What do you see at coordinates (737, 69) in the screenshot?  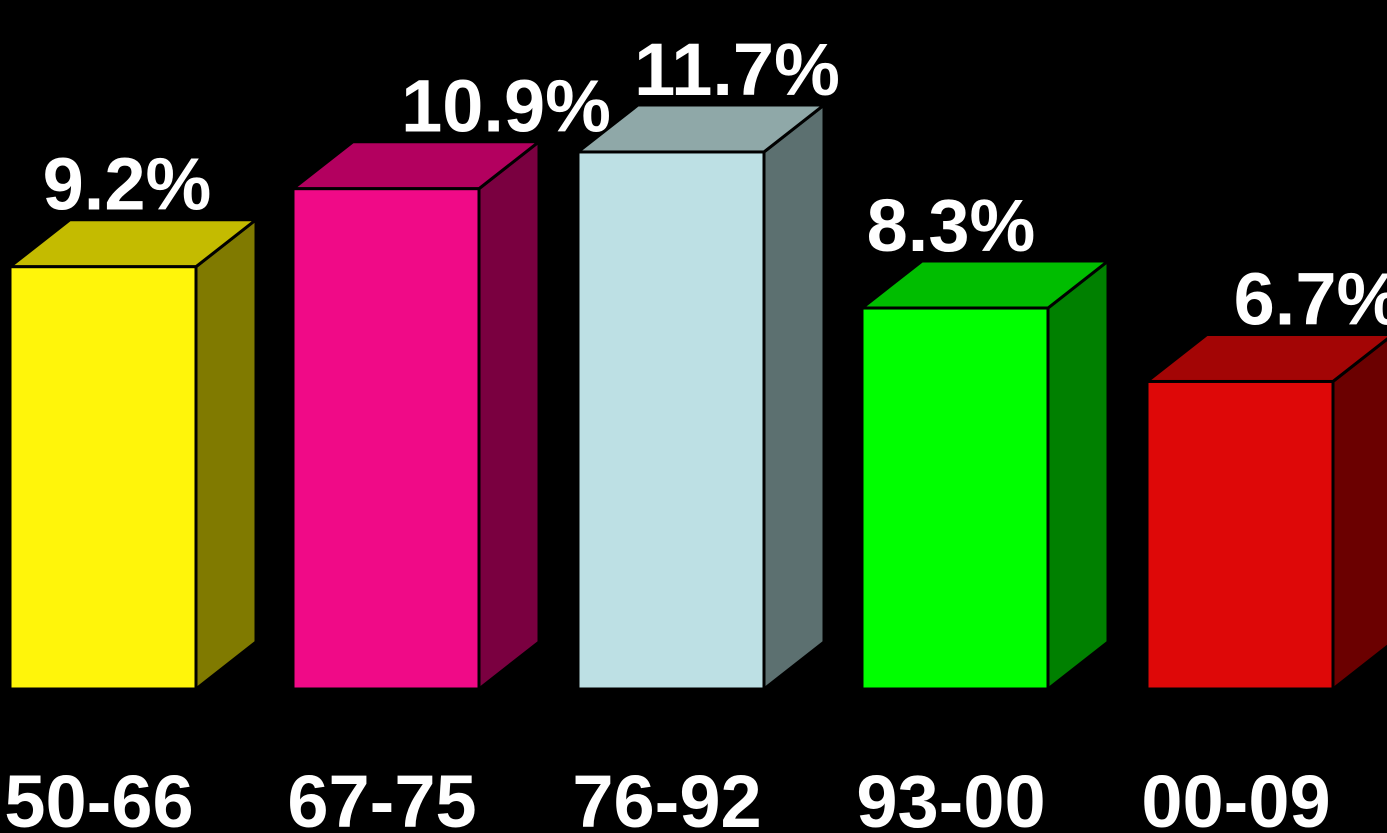 I see `value-label: 11.7%` at bounding box center [737, 69].